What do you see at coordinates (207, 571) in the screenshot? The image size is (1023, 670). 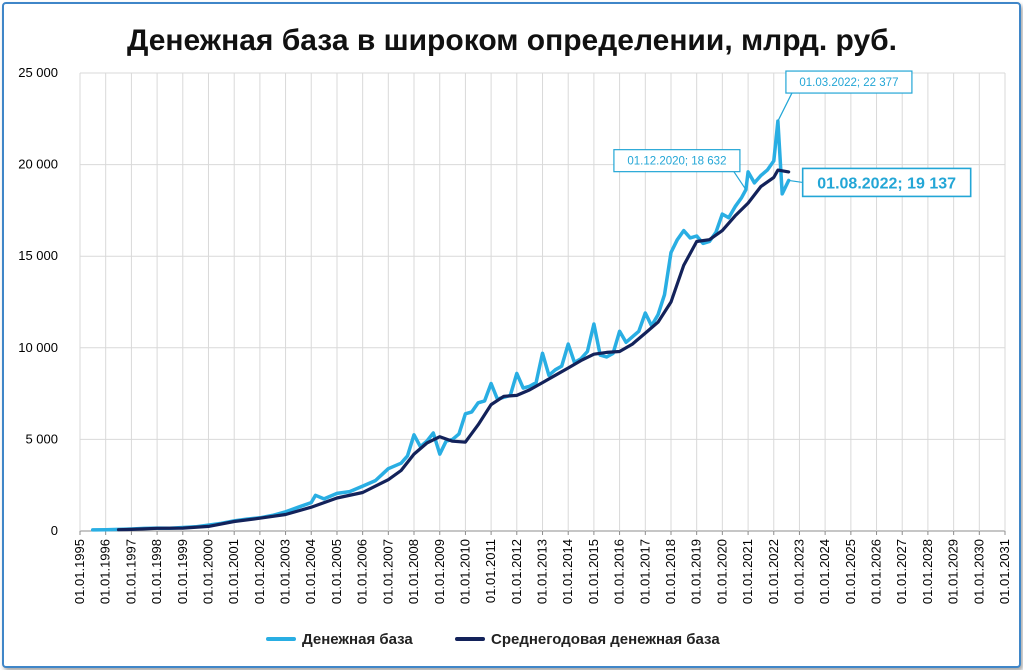 I see `x-tick-label: 01.01.2000` at bounding box center [207, 571].